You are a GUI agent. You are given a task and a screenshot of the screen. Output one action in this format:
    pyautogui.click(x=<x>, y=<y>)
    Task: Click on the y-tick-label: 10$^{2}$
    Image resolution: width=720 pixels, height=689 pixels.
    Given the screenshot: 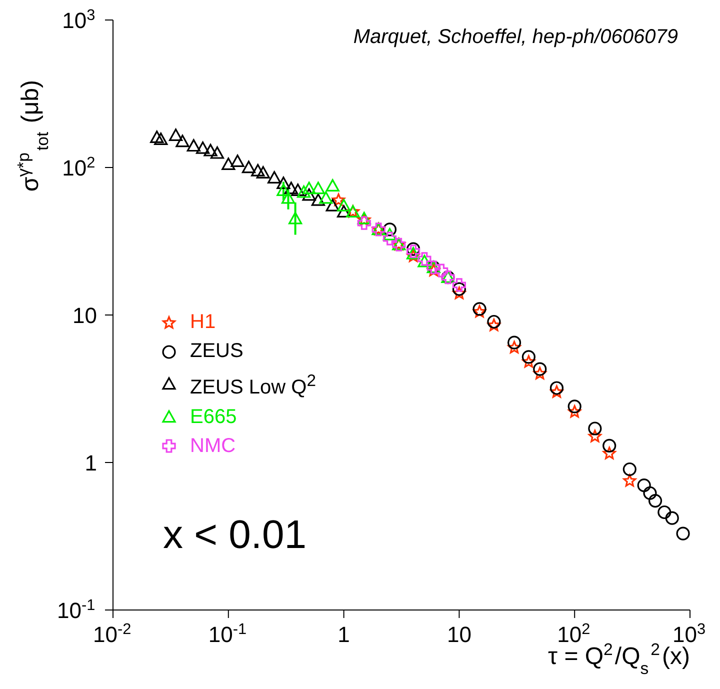 What is the action you would take?
    pyautogui.click(x=79, y=167)
    